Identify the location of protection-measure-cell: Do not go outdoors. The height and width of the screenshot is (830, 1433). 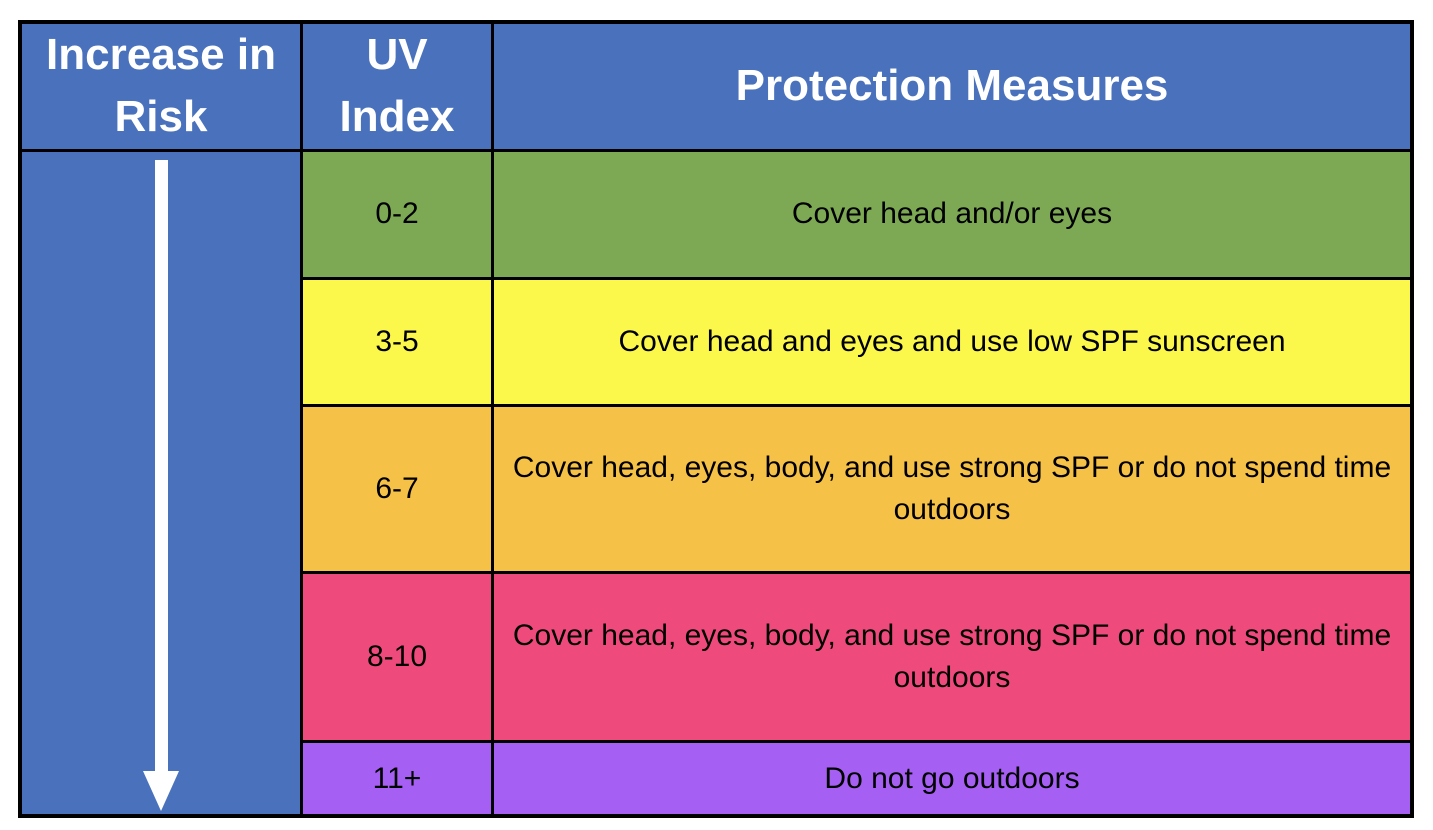
(952, 778).